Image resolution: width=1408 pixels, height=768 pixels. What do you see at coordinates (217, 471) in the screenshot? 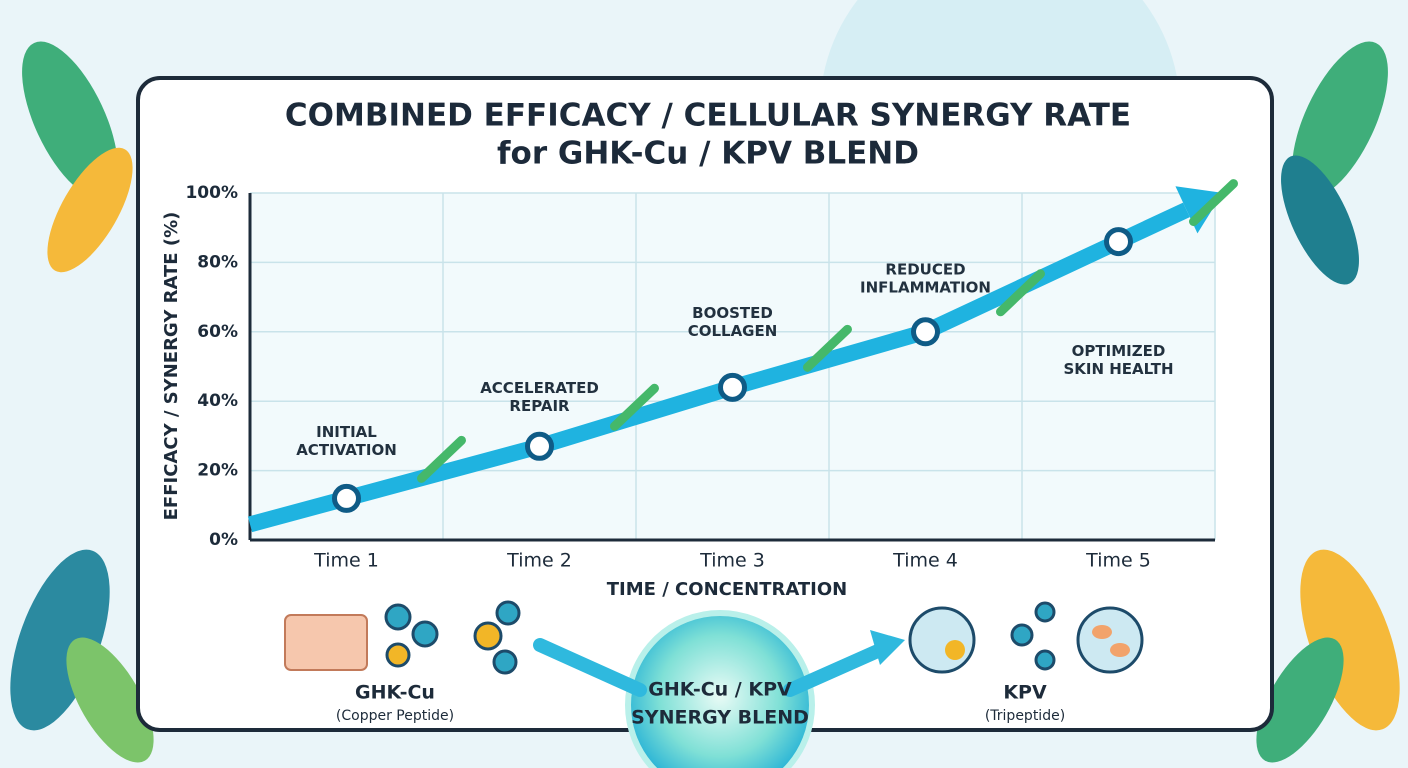
I see `y-tick-label: 20%` at bounding box center [217, 471].